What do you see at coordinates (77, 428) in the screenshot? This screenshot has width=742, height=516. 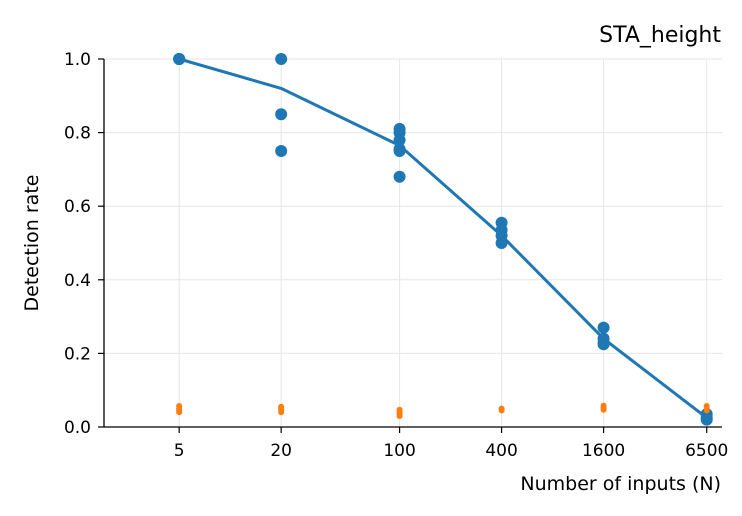 I see `y-tick-label: 0.0` at bounding box center [77, 428].